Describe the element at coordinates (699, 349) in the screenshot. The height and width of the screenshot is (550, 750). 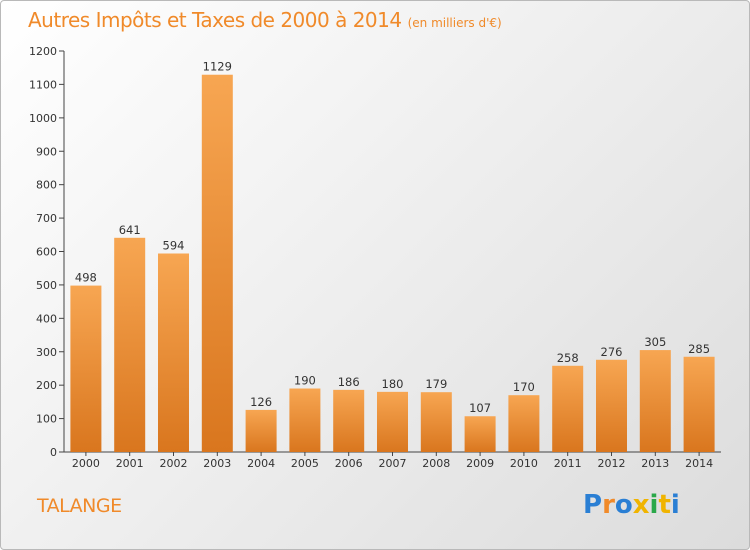
I see `data-label-2014: 285` at that location.